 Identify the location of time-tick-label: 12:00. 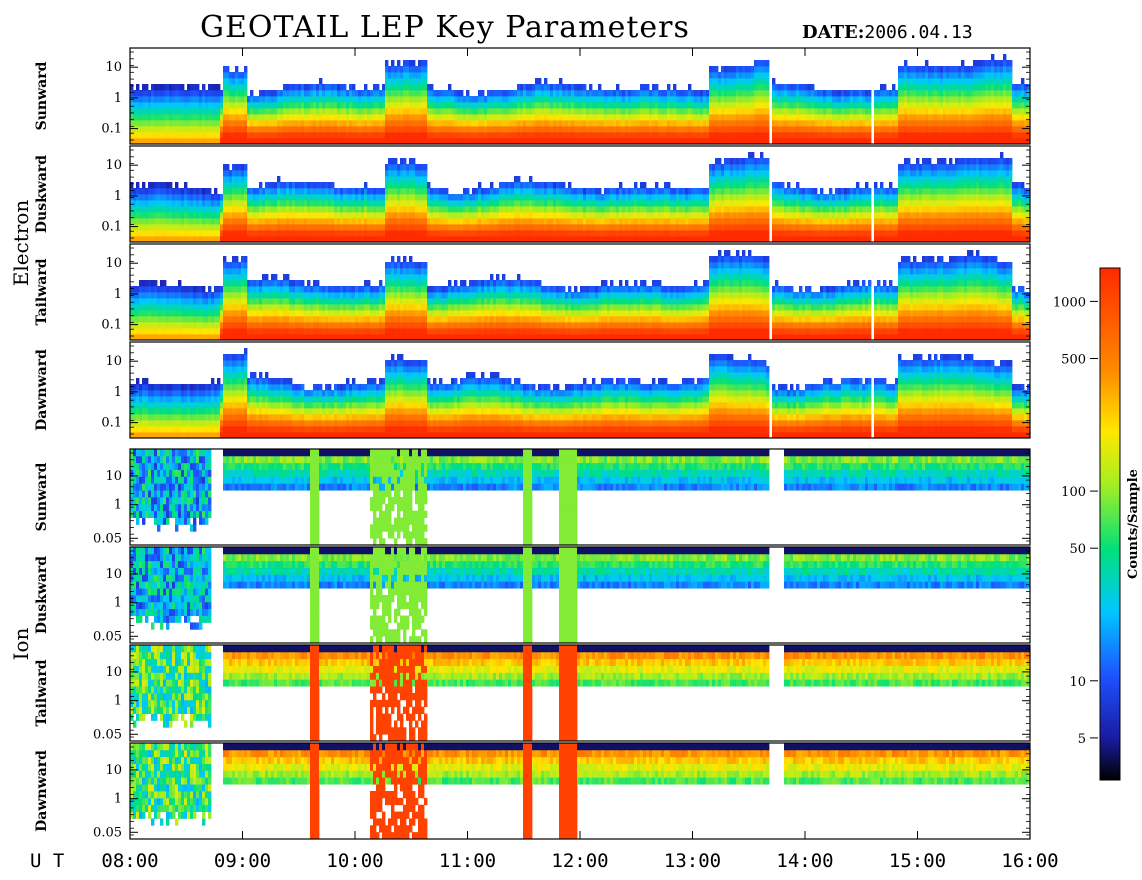
(579, 861).